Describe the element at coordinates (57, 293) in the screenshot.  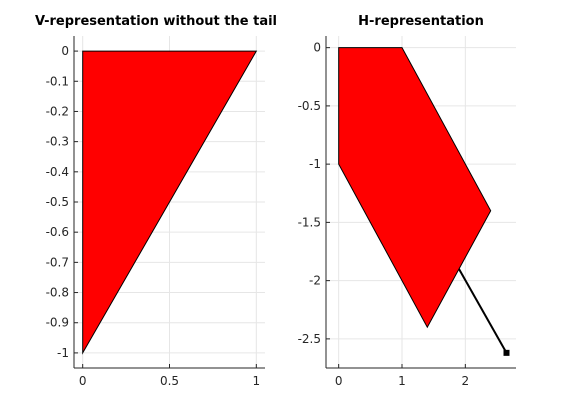
I see `y-tick-label: -0.8` at that location.